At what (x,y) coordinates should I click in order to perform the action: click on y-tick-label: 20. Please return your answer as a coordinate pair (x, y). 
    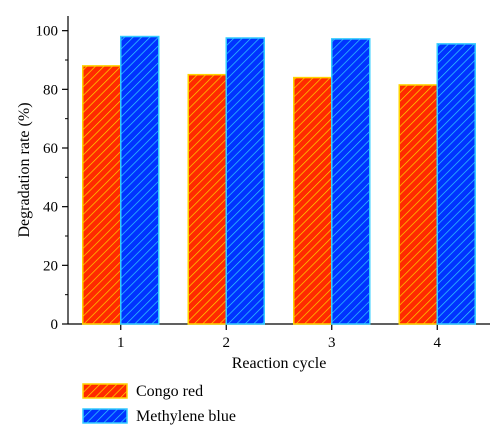
    Looking at the image, I should click on (50, 266).